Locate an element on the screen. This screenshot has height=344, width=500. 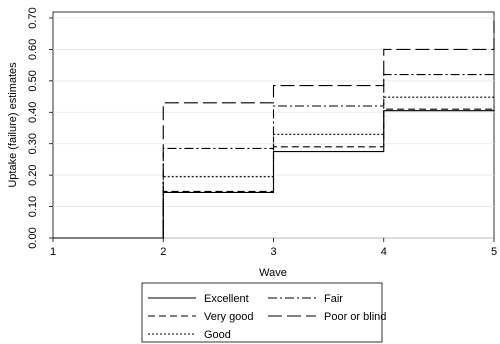
x-axis-title: Wave is located at coordinates (273, 273).